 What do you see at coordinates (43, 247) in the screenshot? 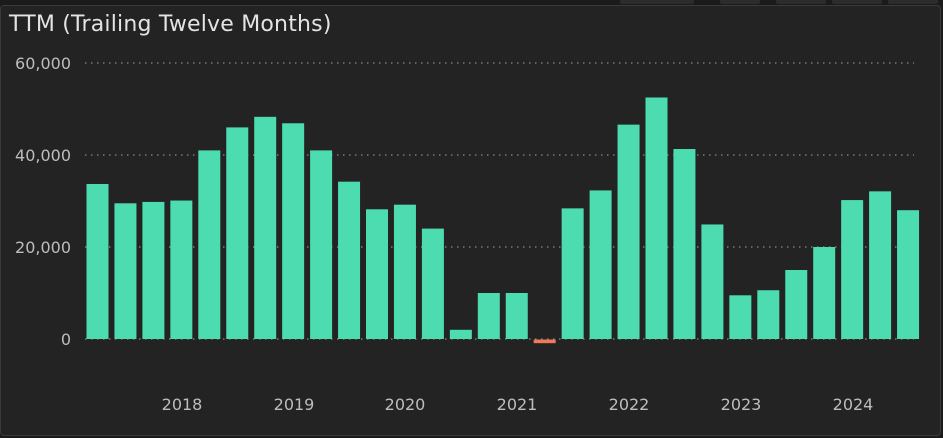
I see `y-tick-label: 20,000` at bounding box center [43, 247].